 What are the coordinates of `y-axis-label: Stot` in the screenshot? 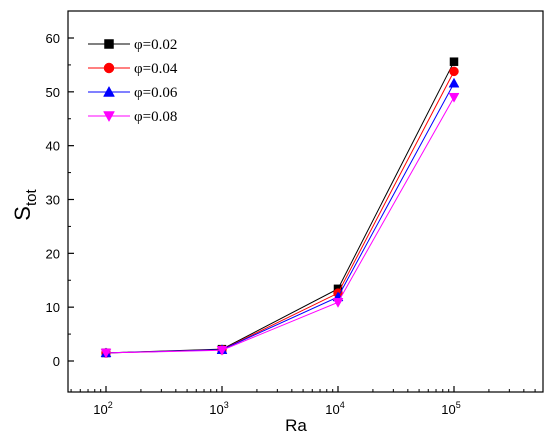 It's located at (25, 204).